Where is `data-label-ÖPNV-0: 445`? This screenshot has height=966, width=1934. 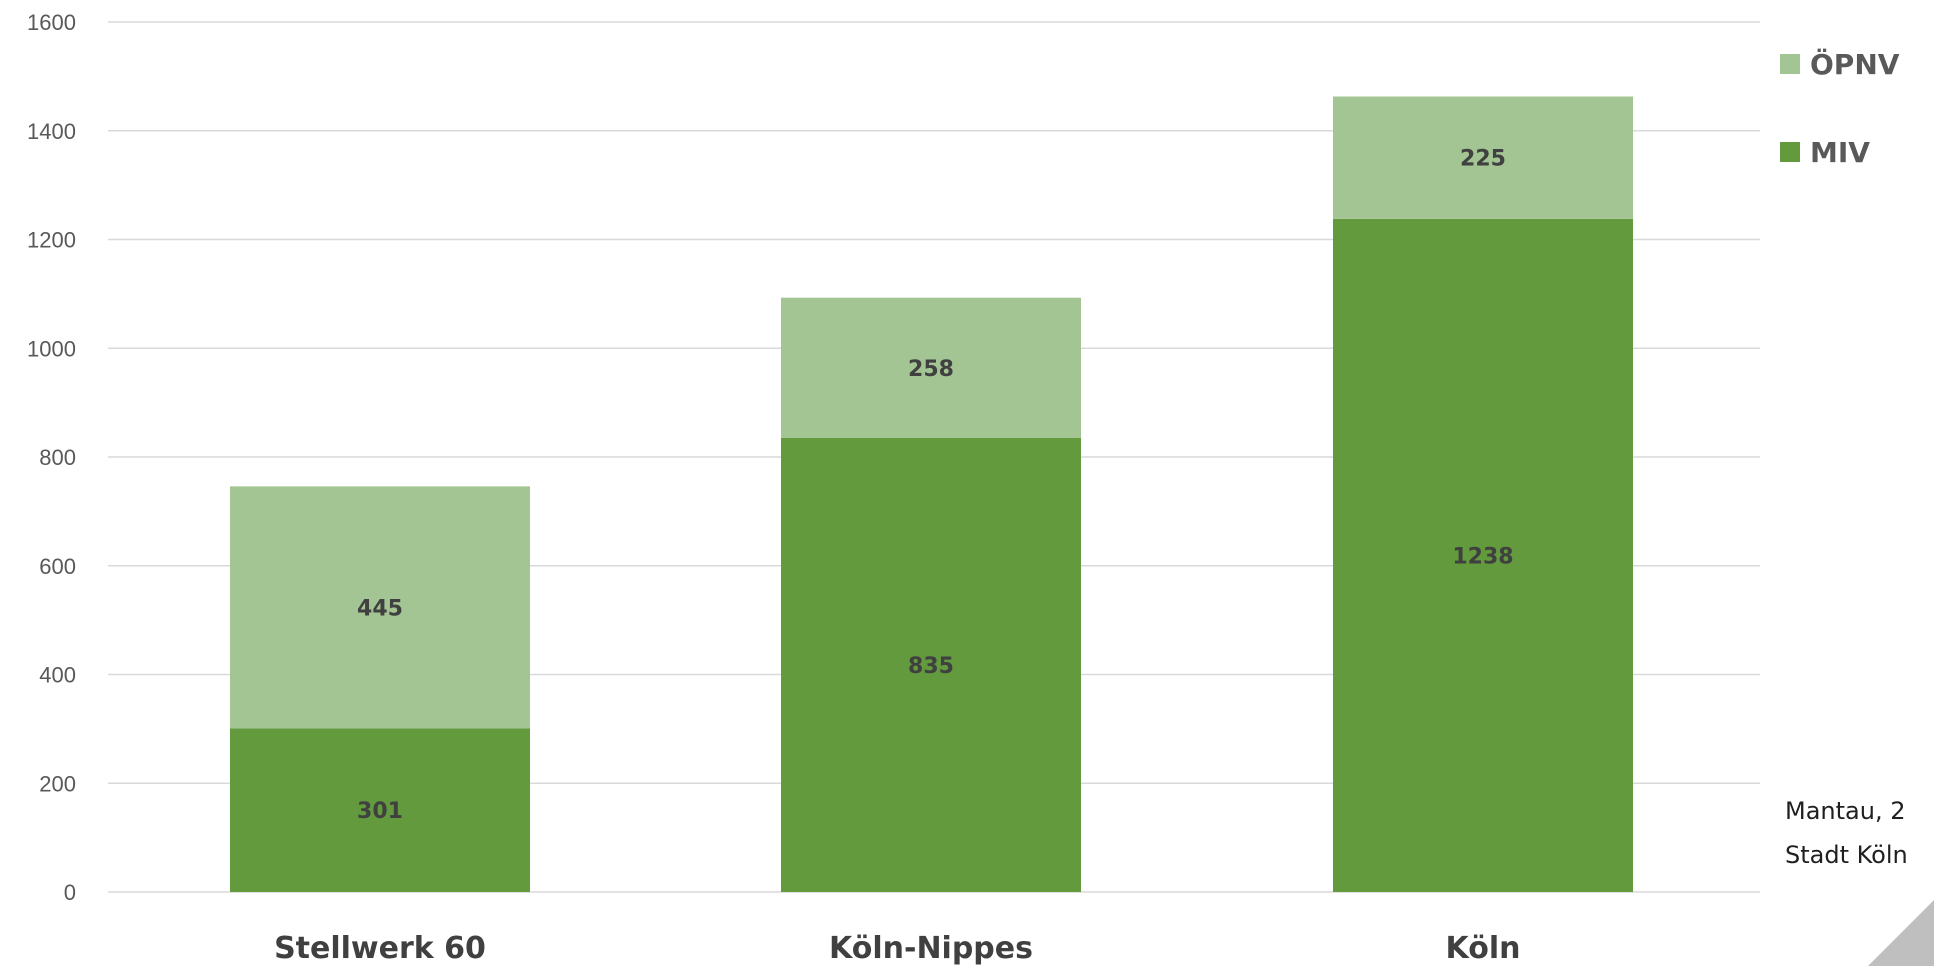 data-label-ÖPNV-0: 445 is located at coordinates (380, 608).